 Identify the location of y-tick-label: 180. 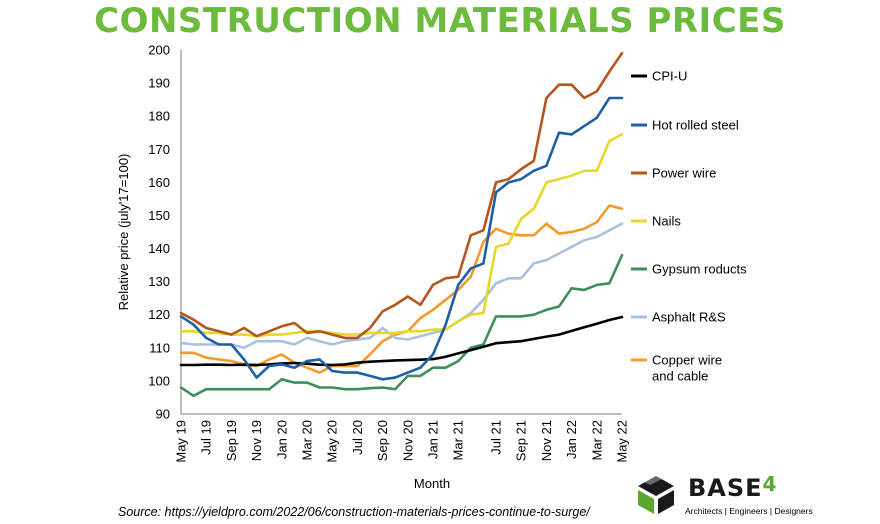
(159, 116).